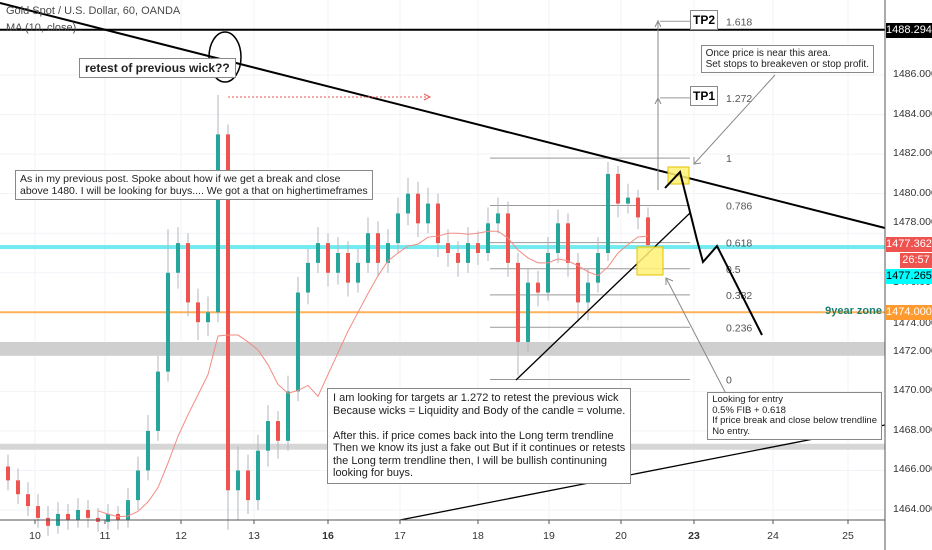 The height and width of the screenshot is (550, 932). What do you see at coordinates (225, 57) in the screenshot?
I see `wick-circle` at bounding box center [225, 57].